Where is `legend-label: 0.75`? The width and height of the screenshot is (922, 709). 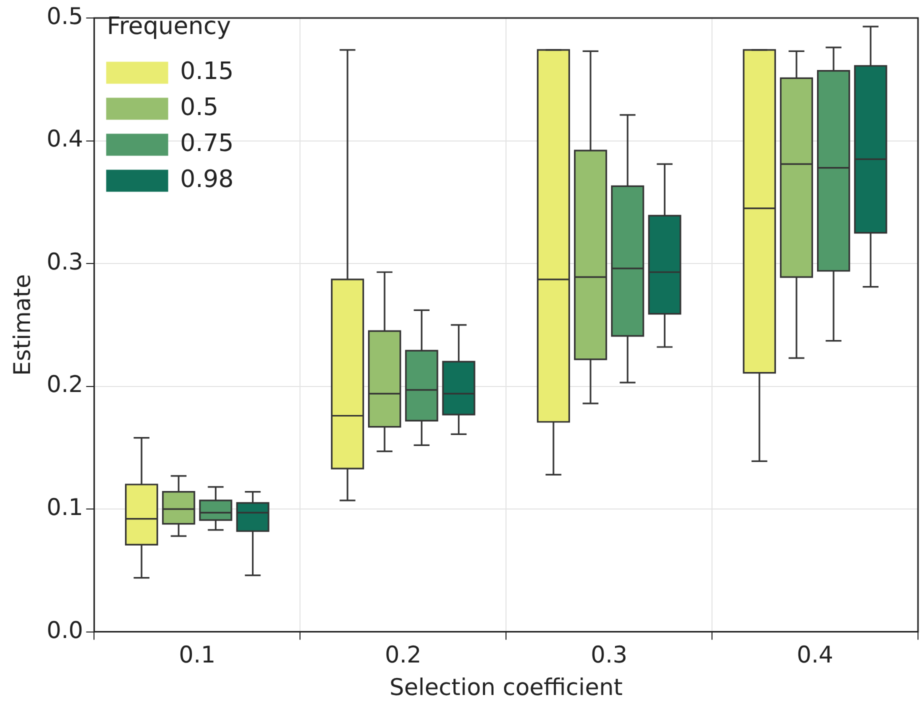
legend-label: 0.75 is located at coordinates (207, 143).